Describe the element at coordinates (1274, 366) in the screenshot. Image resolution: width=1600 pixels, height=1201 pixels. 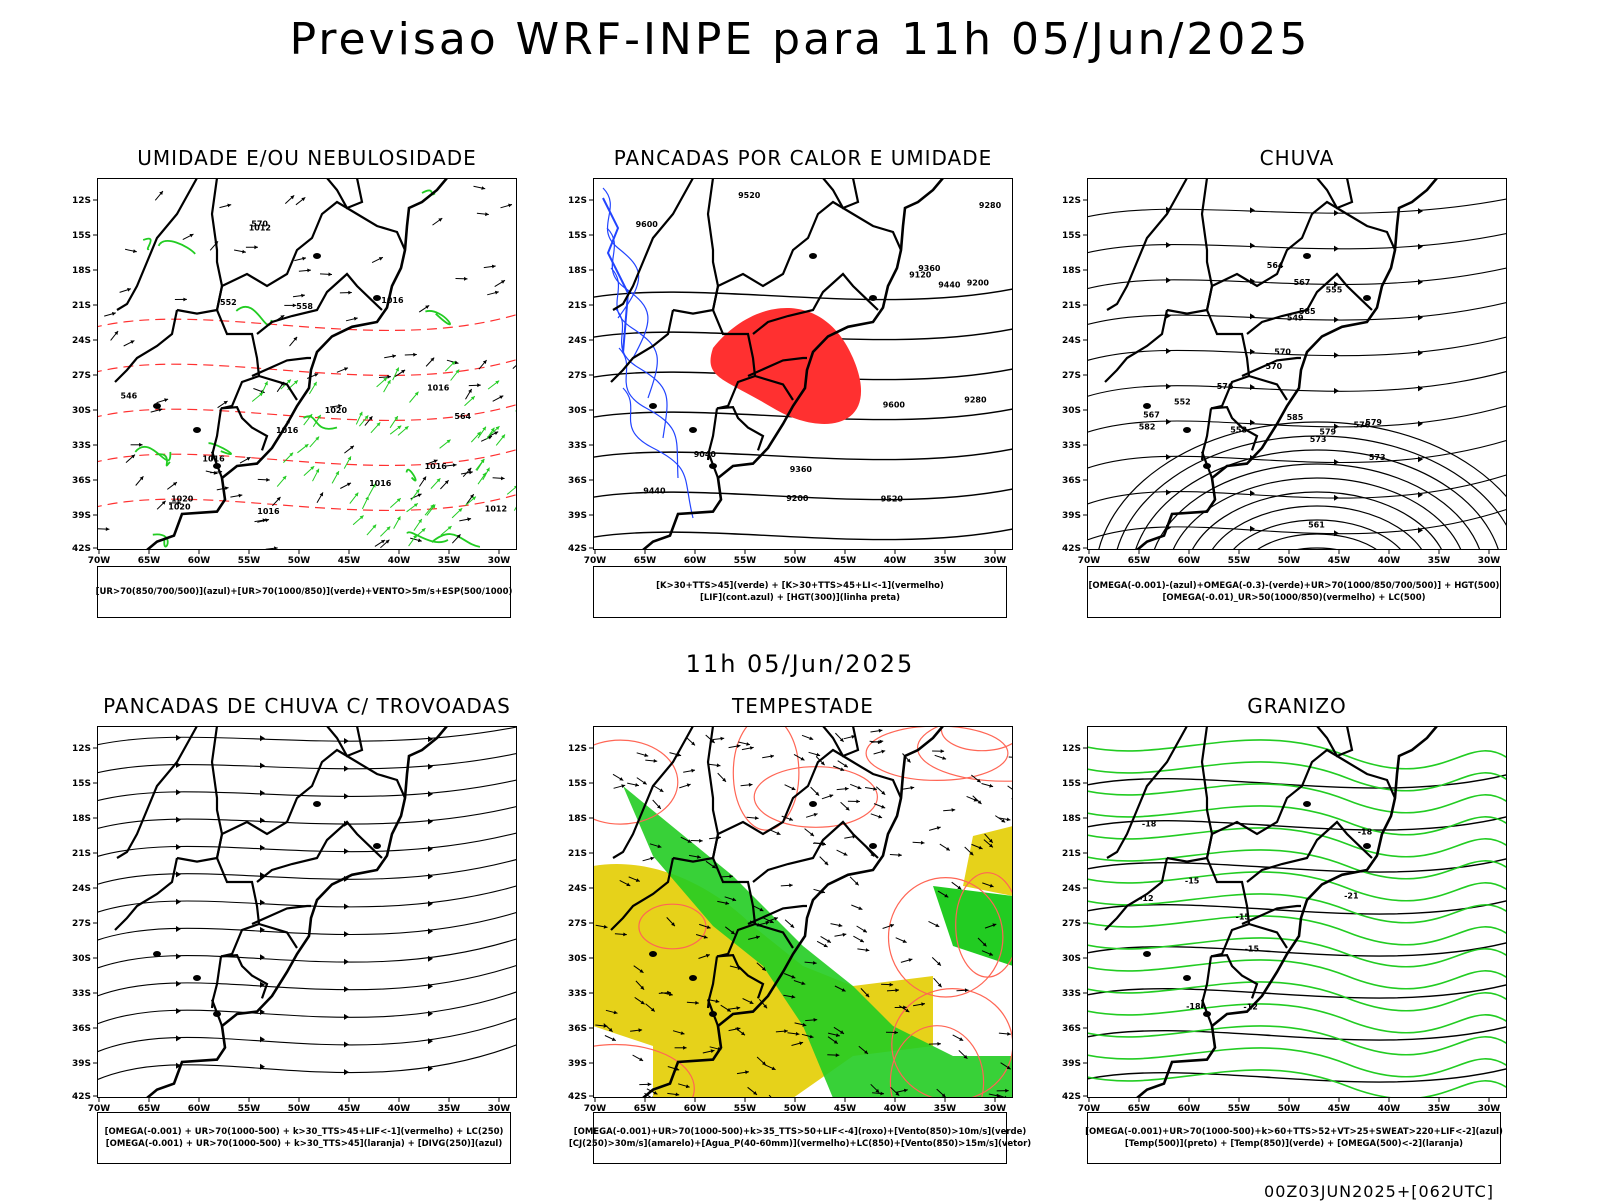
I see `contour-label: 570` at that location.